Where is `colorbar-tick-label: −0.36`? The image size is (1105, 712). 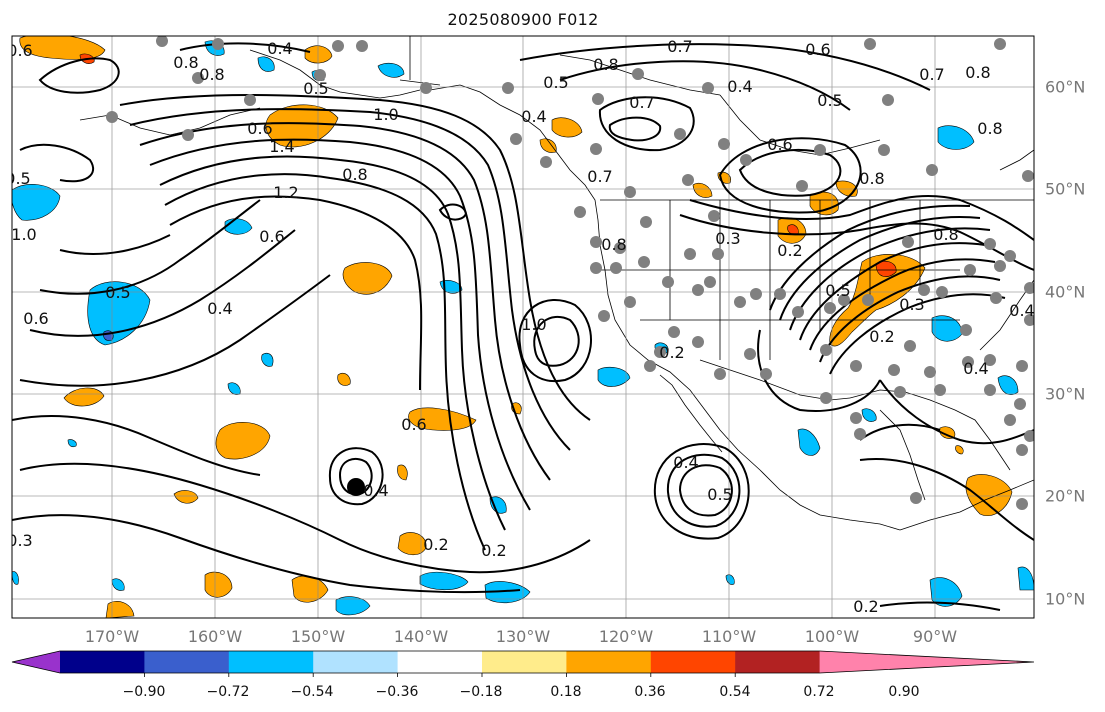
colorbar-tick-label: −0.36 is located at coordinates (397, 692).